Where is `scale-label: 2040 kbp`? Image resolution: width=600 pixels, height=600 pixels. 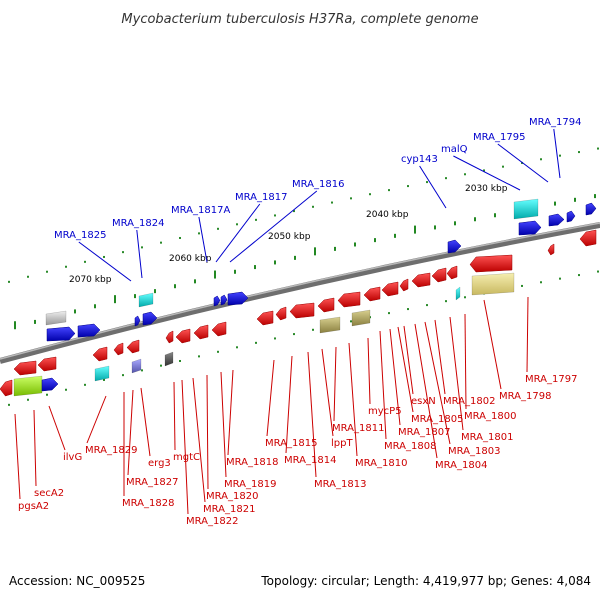
scale-label: 2040 kbp is located at coordinates (387, 215).